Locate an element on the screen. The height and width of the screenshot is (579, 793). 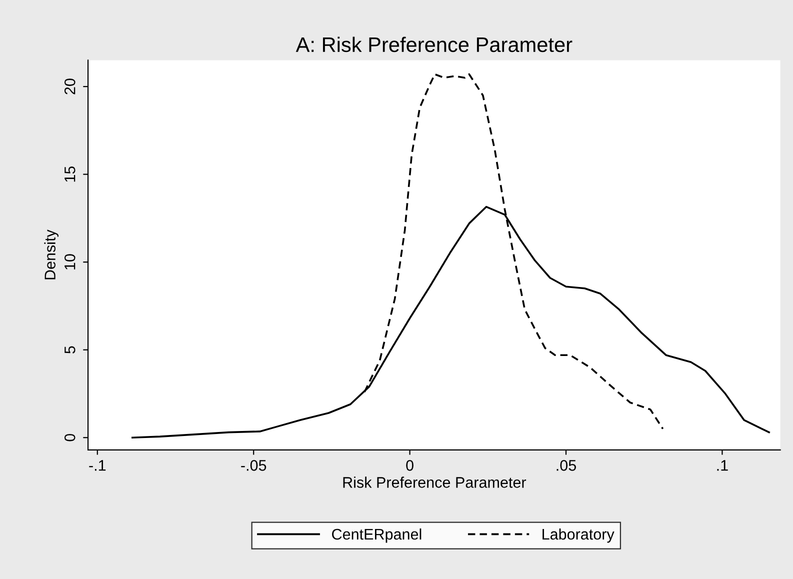
x-tick-label: -.05 is located at coordinates (253, 465).